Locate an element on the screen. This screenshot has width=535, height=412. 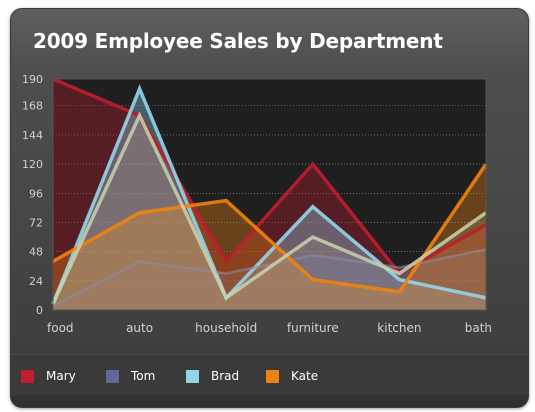
y-tick-label: 0 is located at coordinates (39, 310).